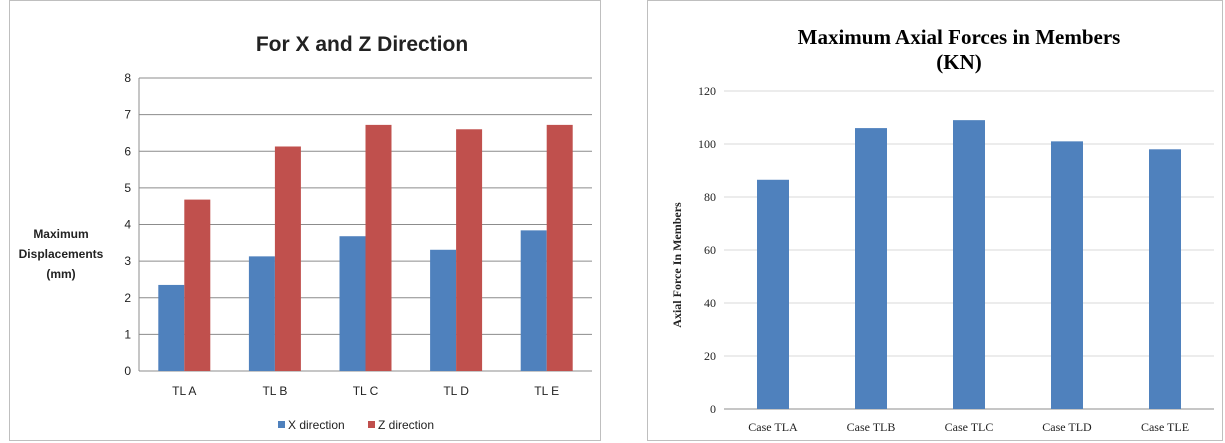 This screenshot has height=443, width=1225. I want to click on x-tick-label: TL C, so click(366, 391).